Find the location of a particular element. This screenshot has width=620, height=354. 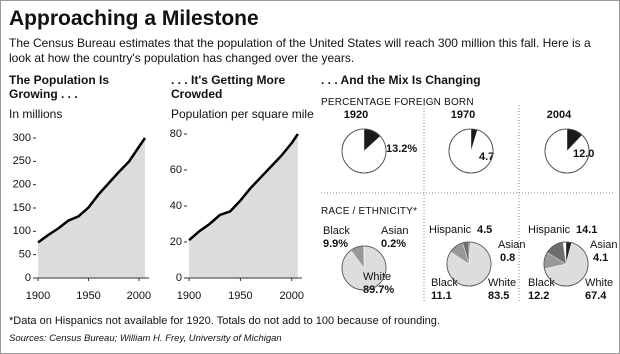

y-tick-label: 40 is located at coordinates (176, 206).